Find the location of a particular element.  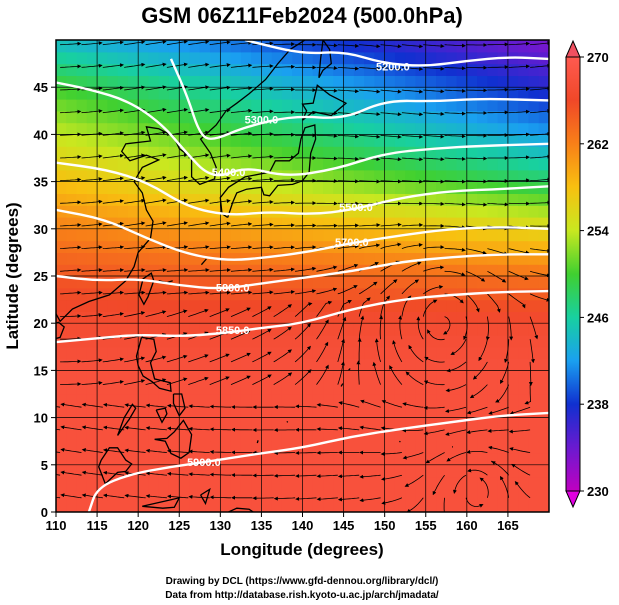

y-tick-label: 30 is located at coordinates (41, 229).